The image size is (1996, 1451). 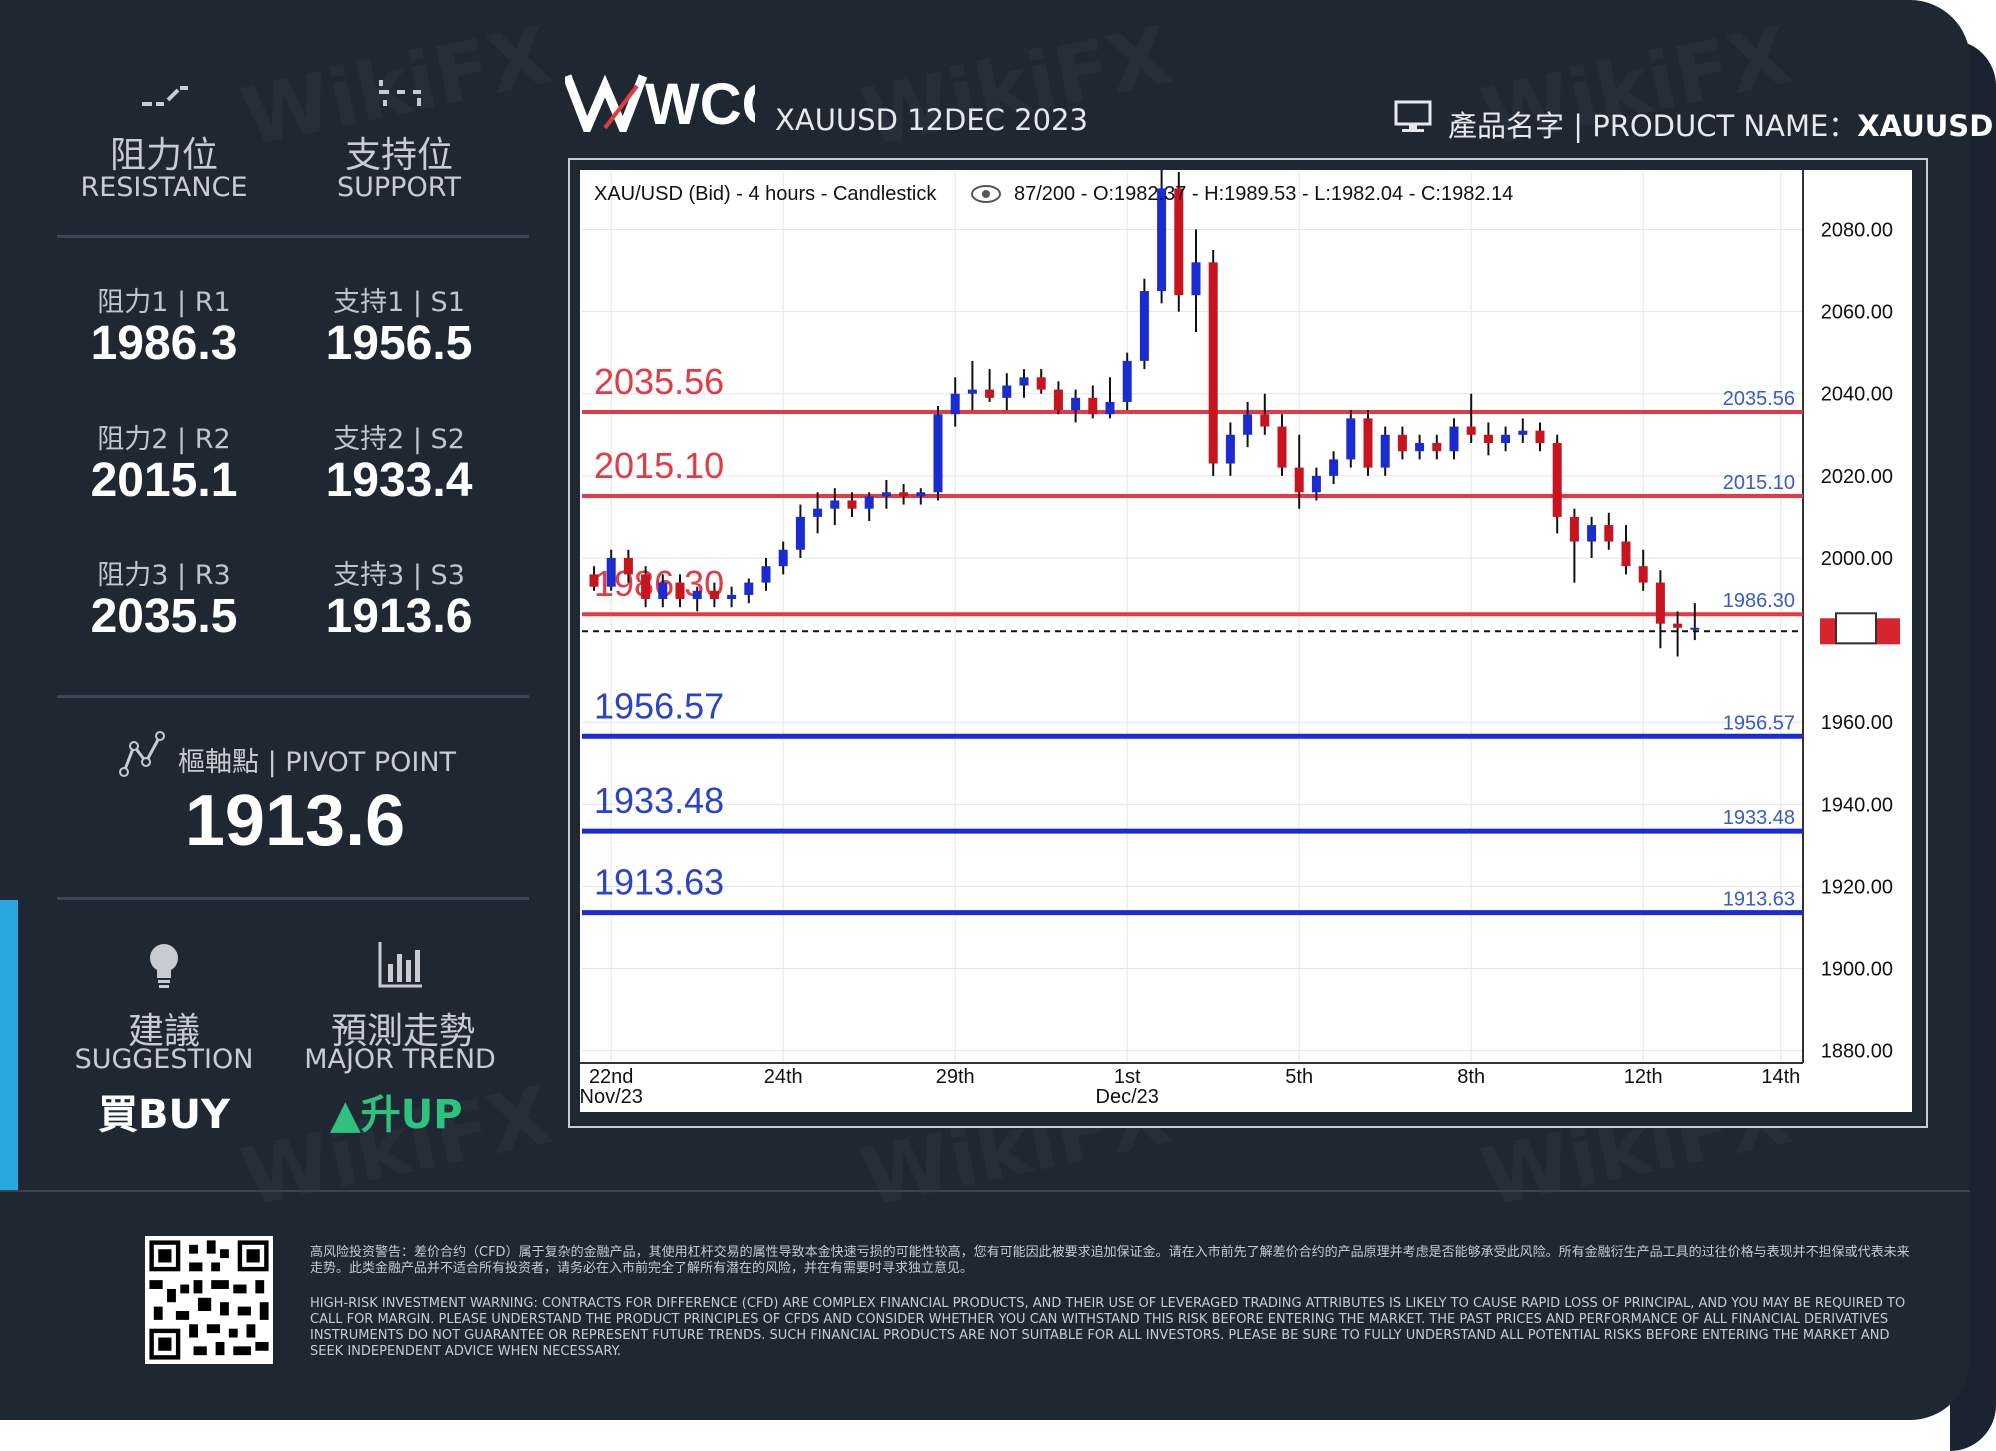 What do you see at coordinates (1857, 313) in the screenshot?
I see `y-tick-label: 2060.00` at bounding box center [1857, 313].